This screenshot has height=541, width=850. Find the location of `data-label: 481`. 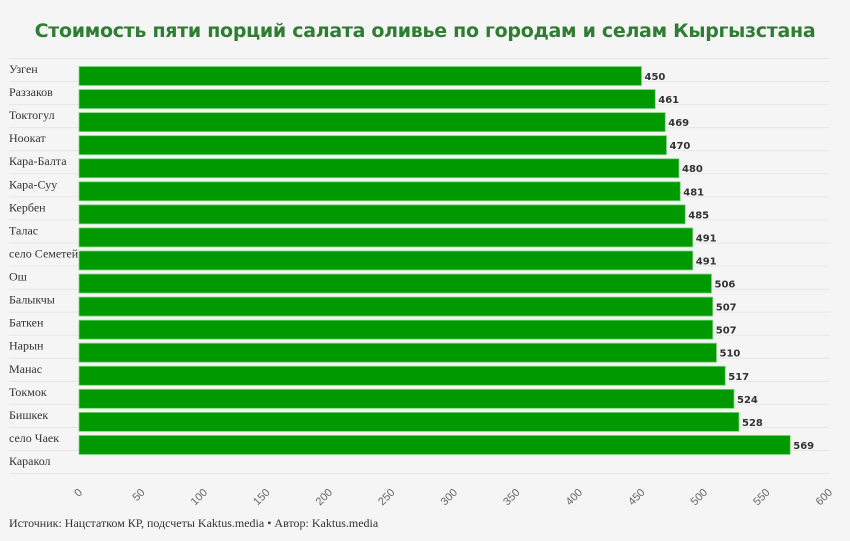

data-label: 481 is located at coordinates (693, 192).